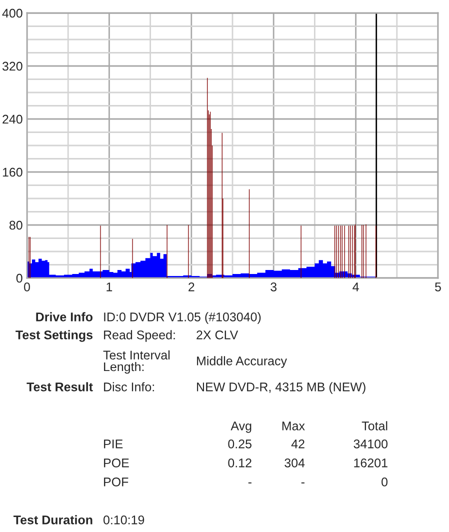  I want to click on text: Max, so click(293, 426).